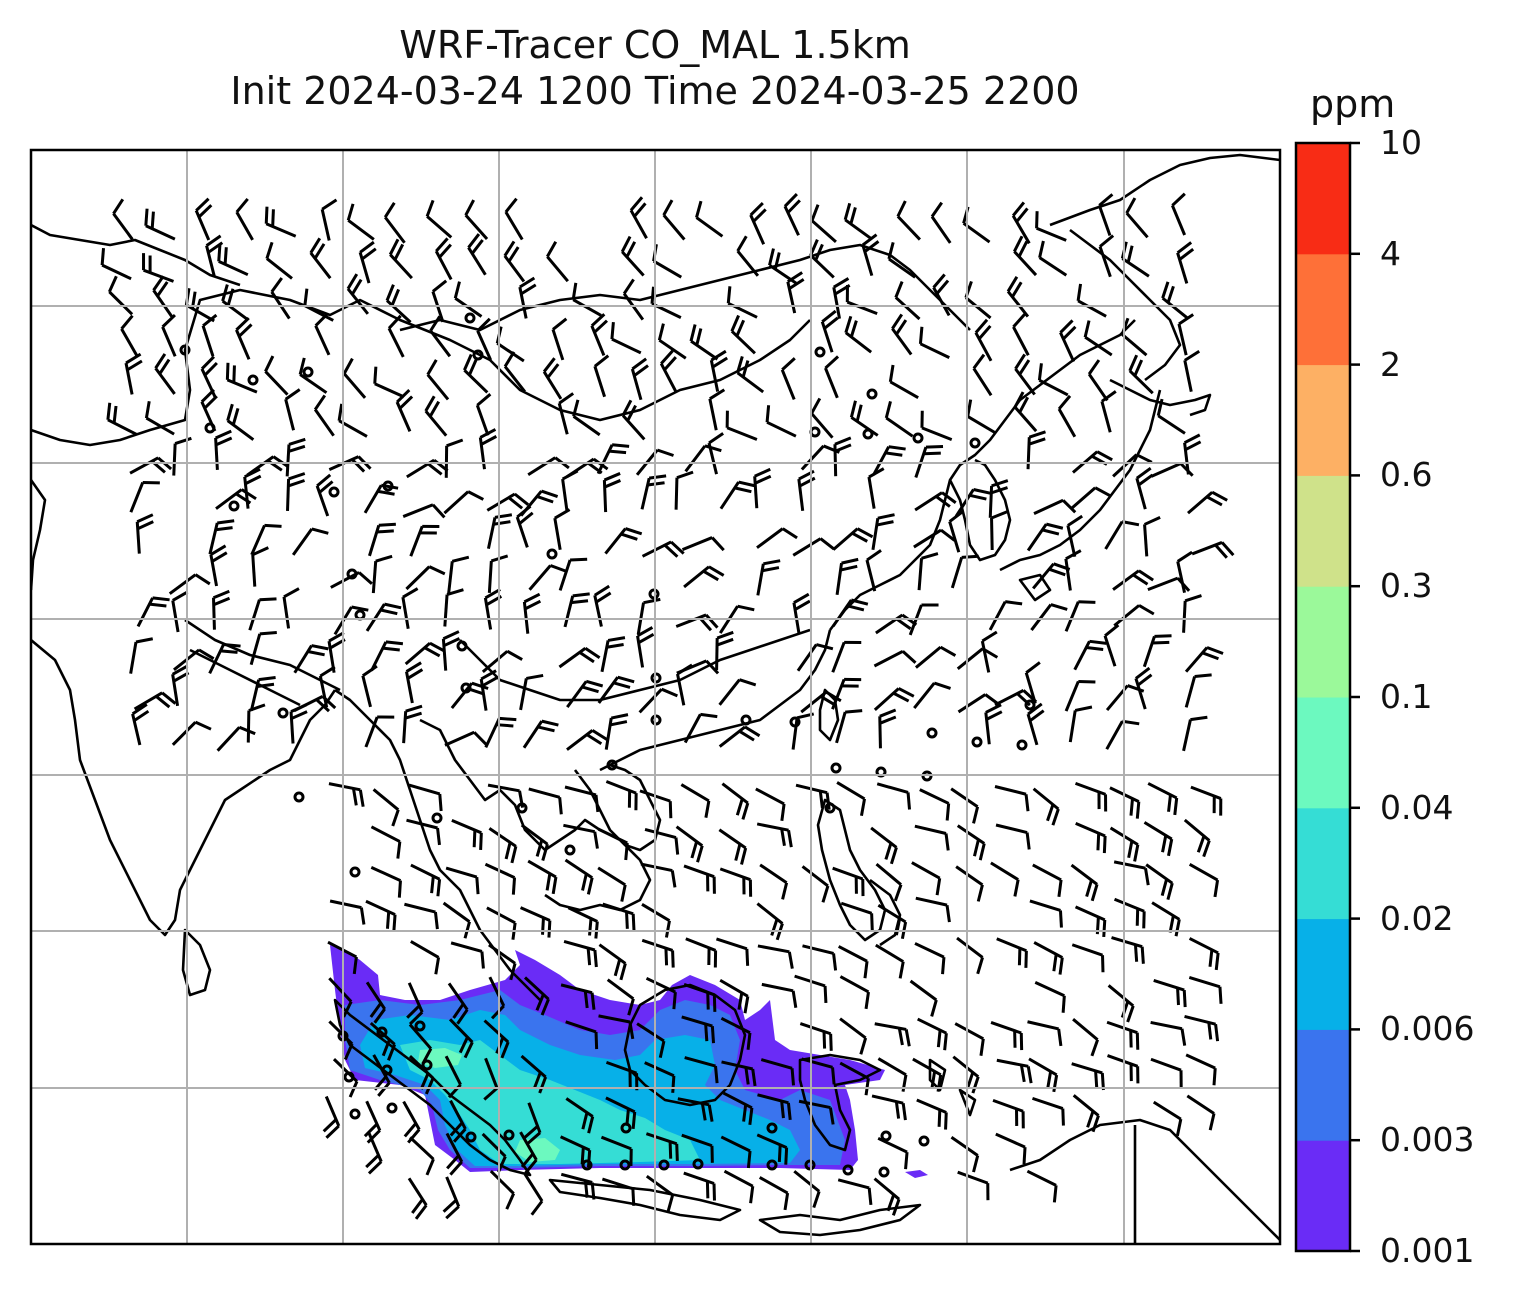 Image resolution: width=1528 pixels, height=1310 pixels. Describe the element at coordinates (1416, 807) in the screenshot. I see `colorbar-tick-label: 0.04` at that location.